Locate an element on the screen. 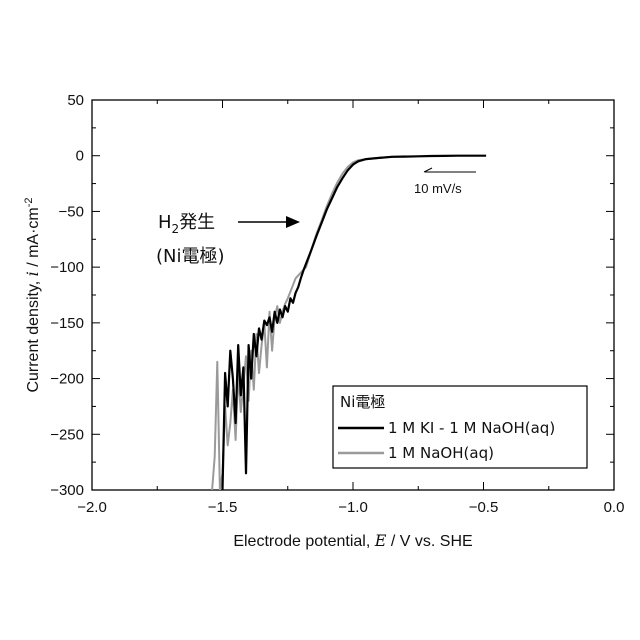 This screenshot has width=640, height=640. y-tick-label: −250 is located at coordinates (67, 434).